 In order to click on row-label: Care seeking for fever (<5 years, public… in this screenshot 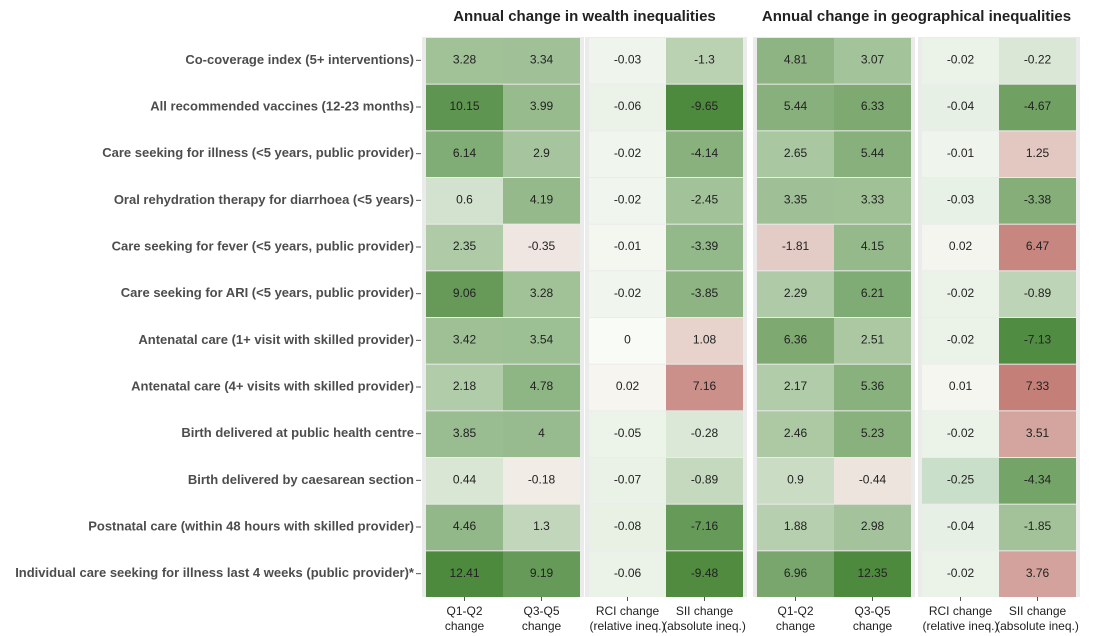, I will do `click(263, 245)`.